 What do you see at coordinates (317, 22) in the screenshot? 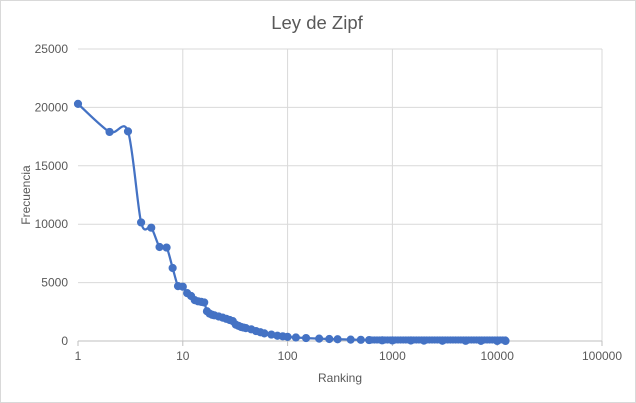
I see `chart-title: Ley de Zipf` at bounding box center [317, 22].